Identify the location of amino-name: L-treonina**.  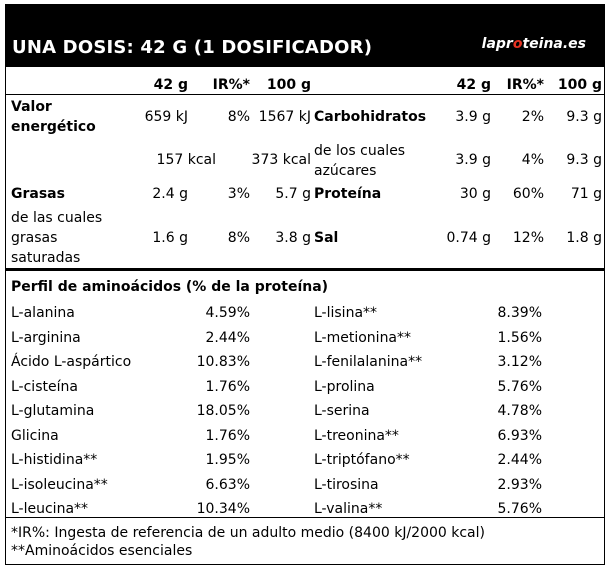
(356, 436).